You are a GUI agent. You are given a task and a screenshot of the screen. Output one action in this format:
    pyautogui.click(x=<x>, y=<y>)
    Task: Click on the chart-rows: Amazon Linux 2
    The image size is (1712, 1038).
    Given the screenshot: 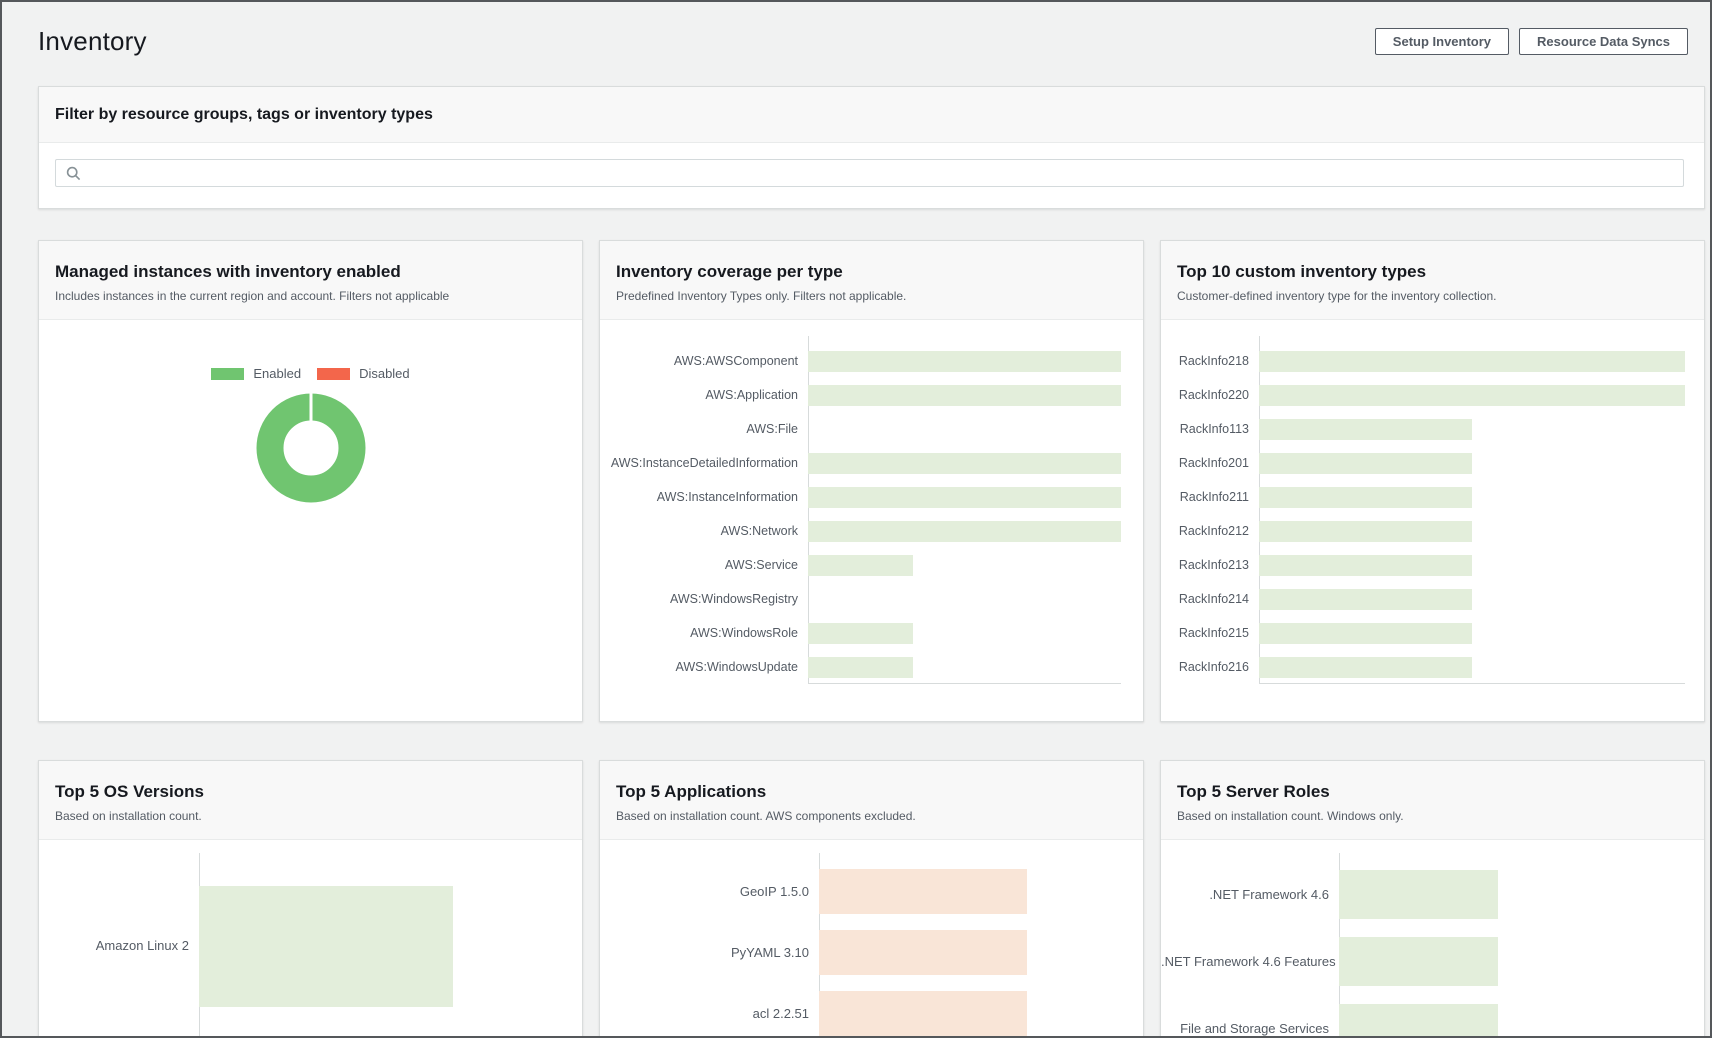 What is the action you would take?
    pyautogui.click(x=310, y=948)
    